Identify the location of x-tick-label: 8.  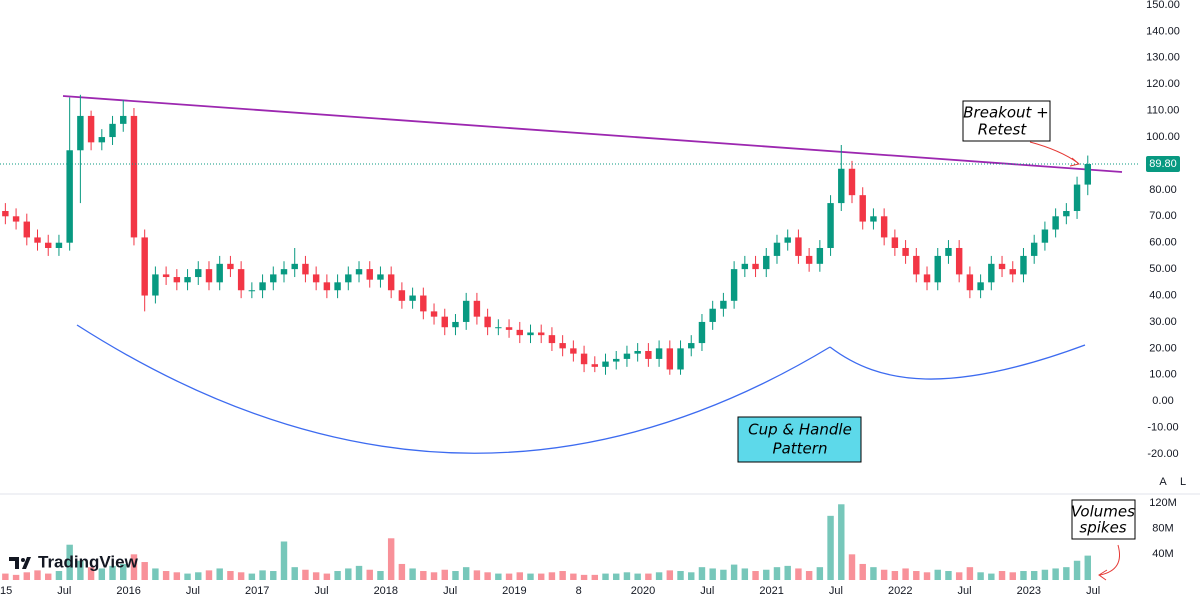
(579, 591).